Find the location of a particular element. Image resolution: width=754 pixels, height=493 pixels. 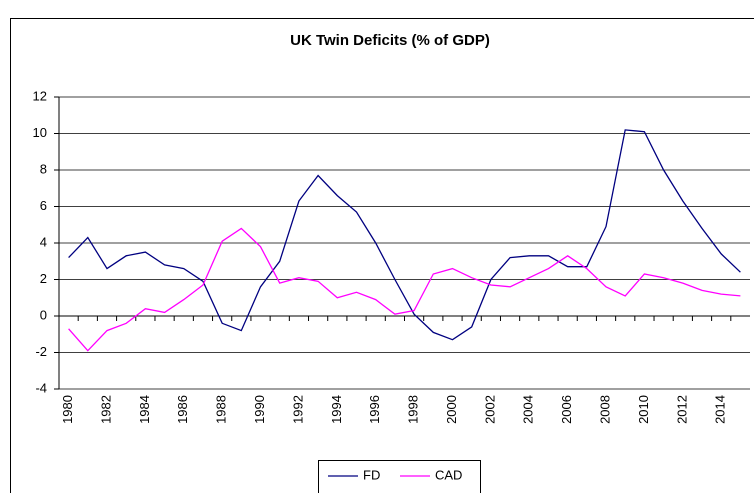

x-tick-label: 2014 is located at coordinates (720, 409).